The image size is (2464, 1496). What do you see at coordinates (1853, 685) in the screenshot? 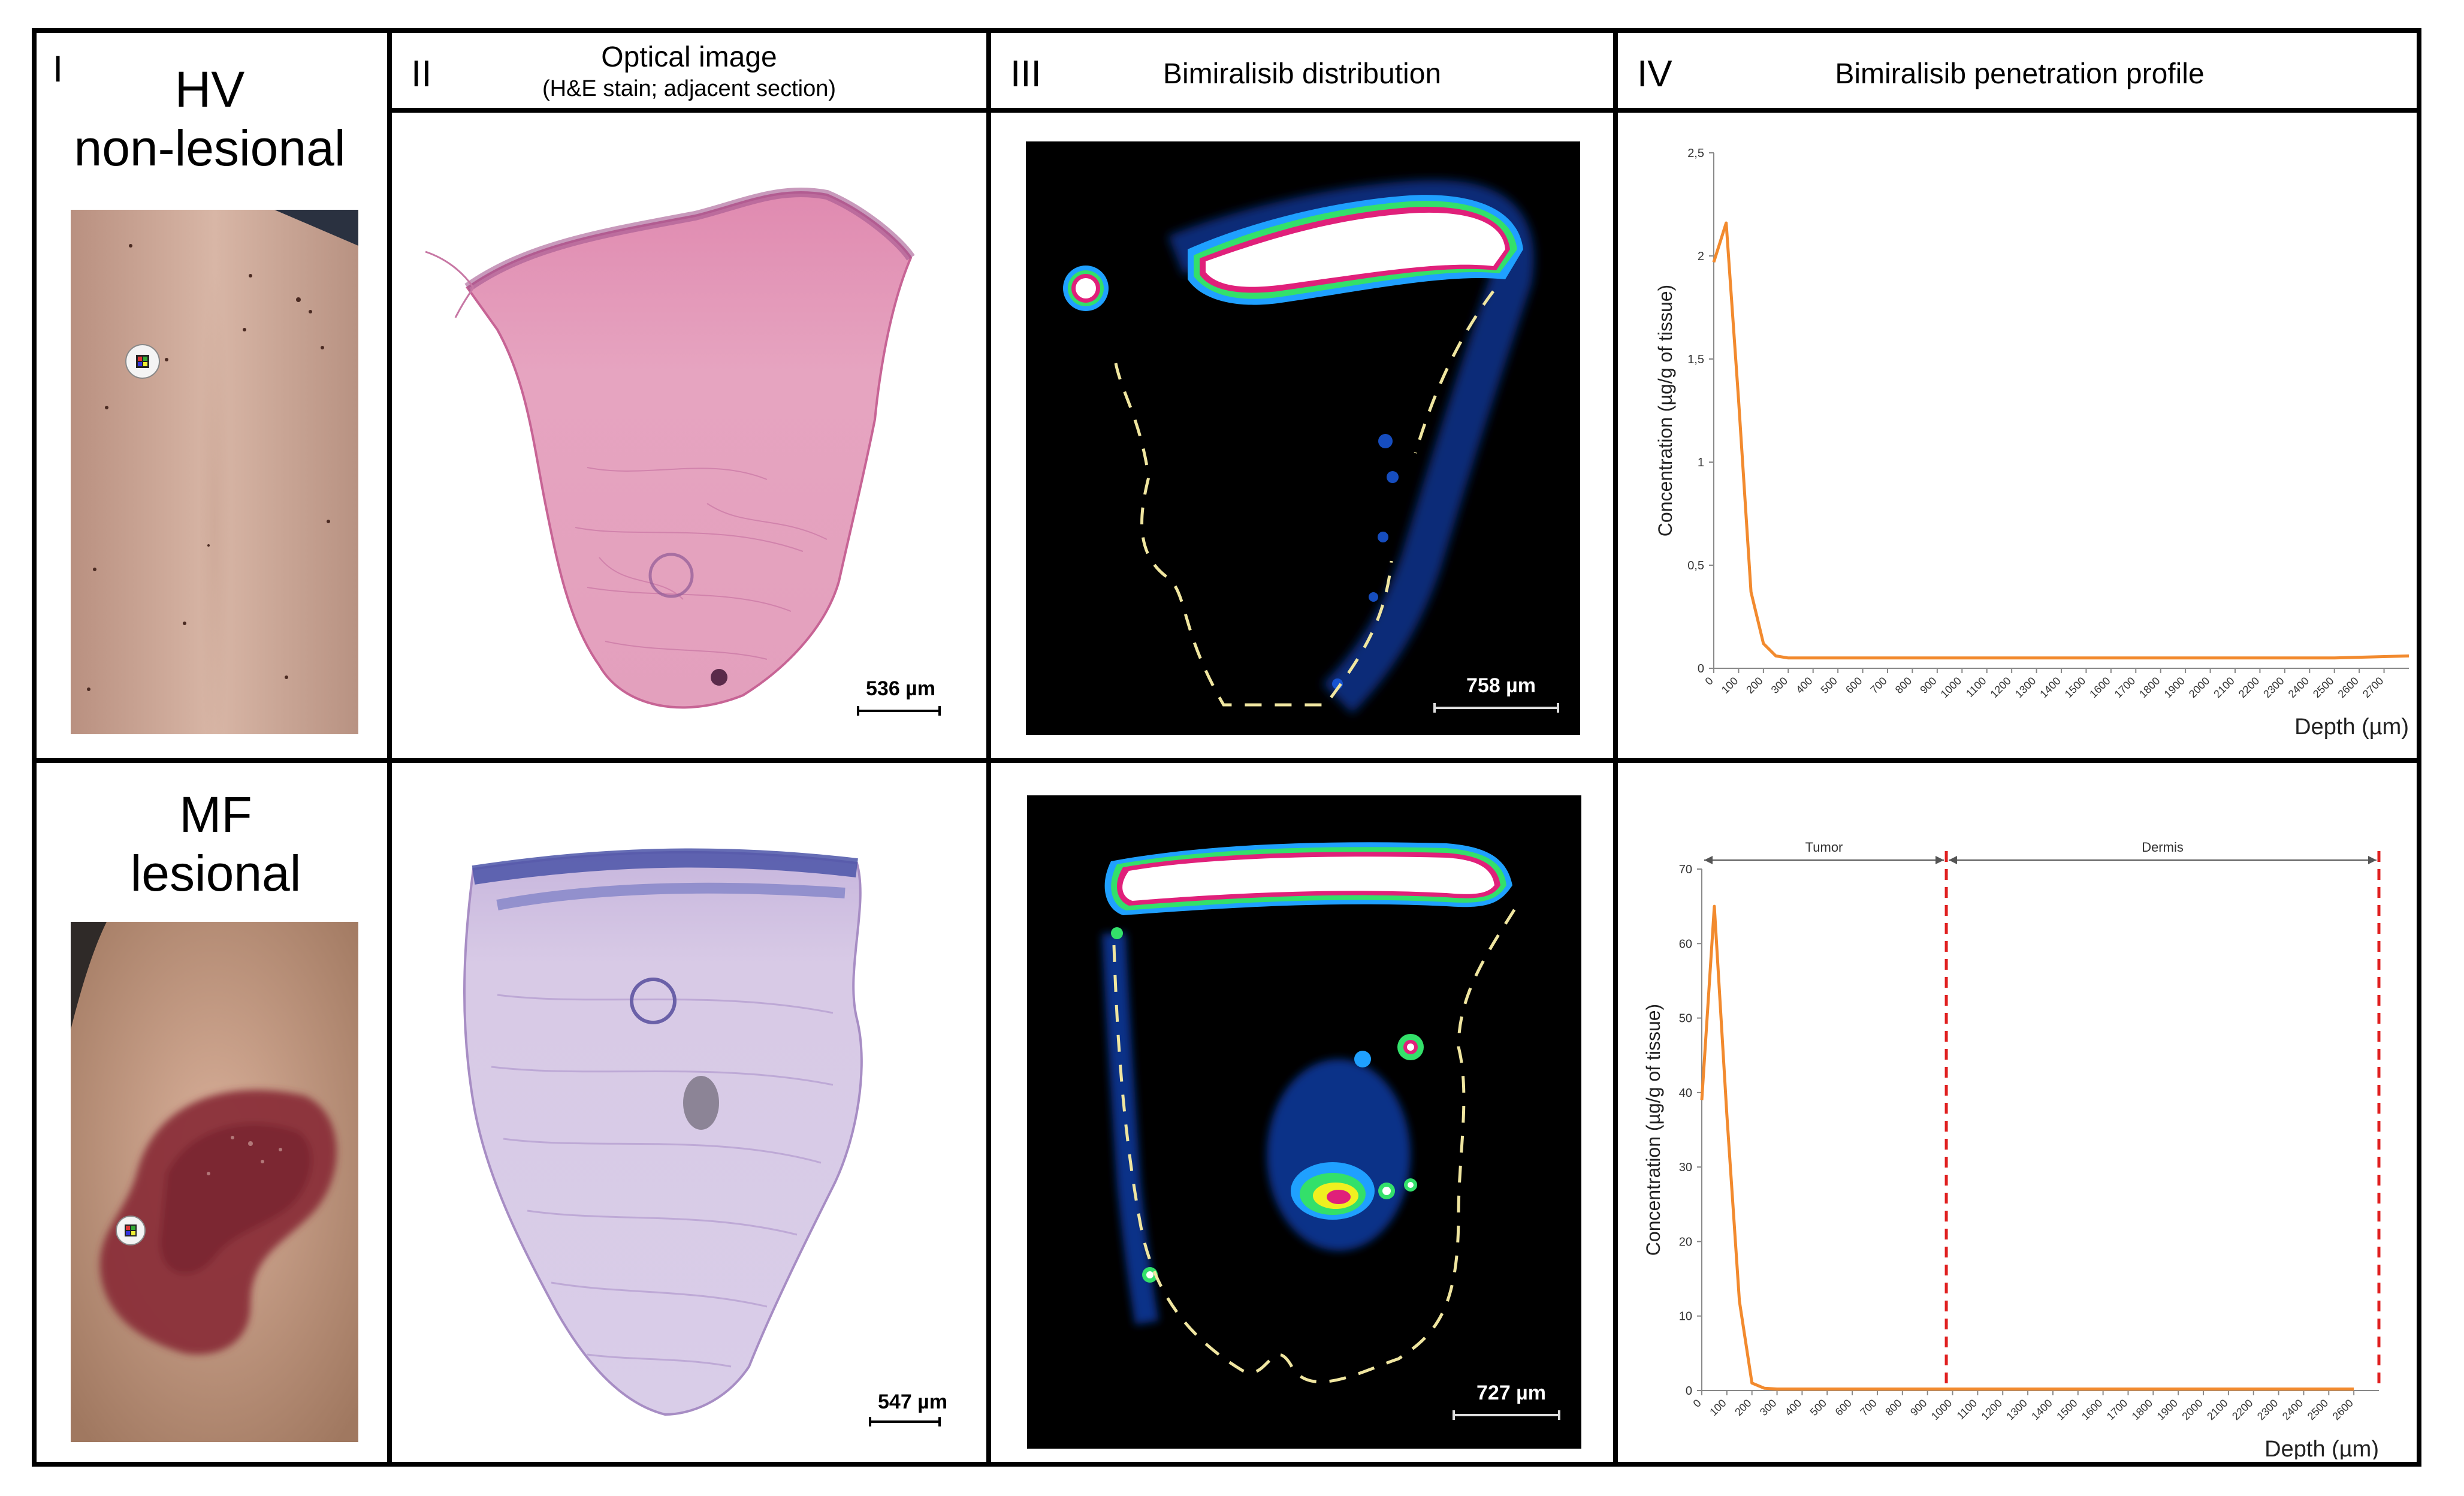
I see `chart1-xtick-label: 600` at bounding box center [1853, 685].